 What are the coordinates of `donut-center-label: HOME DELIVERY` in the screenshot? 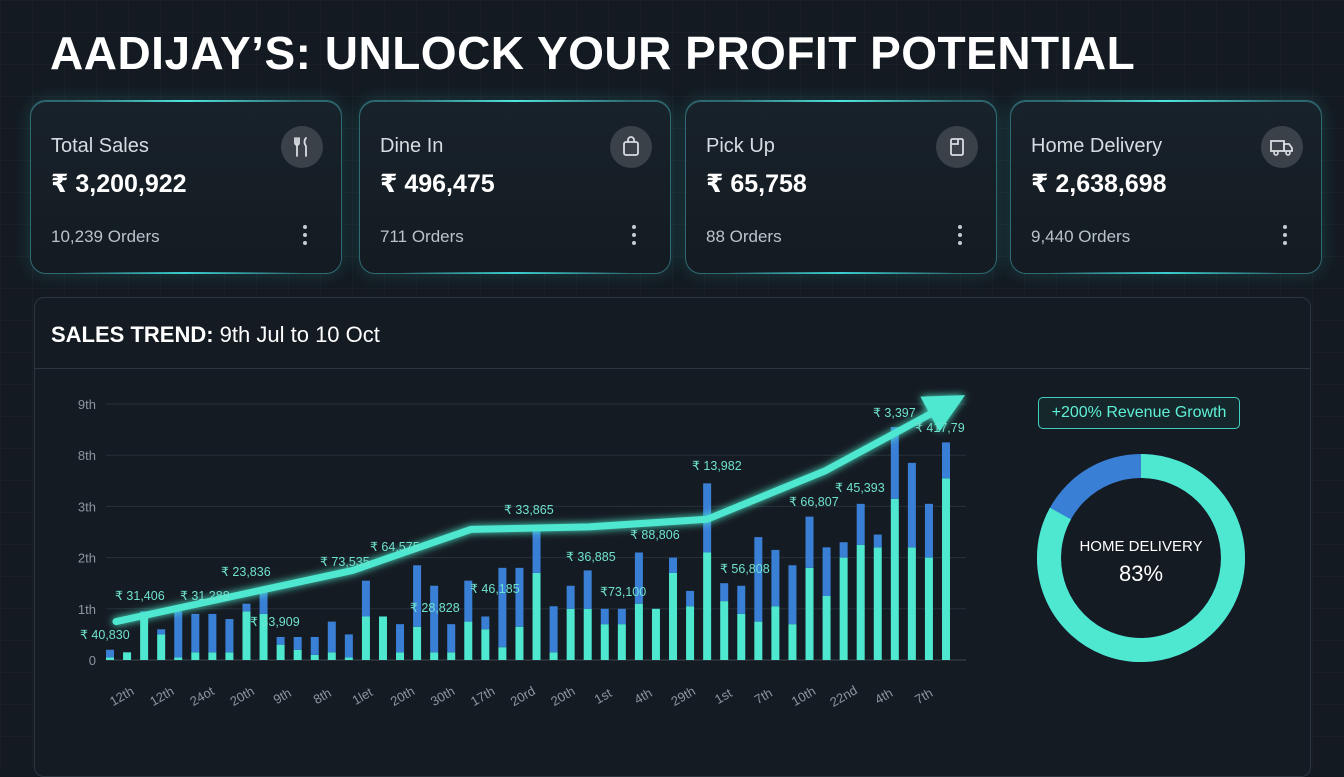 It's located at (1141, 546).